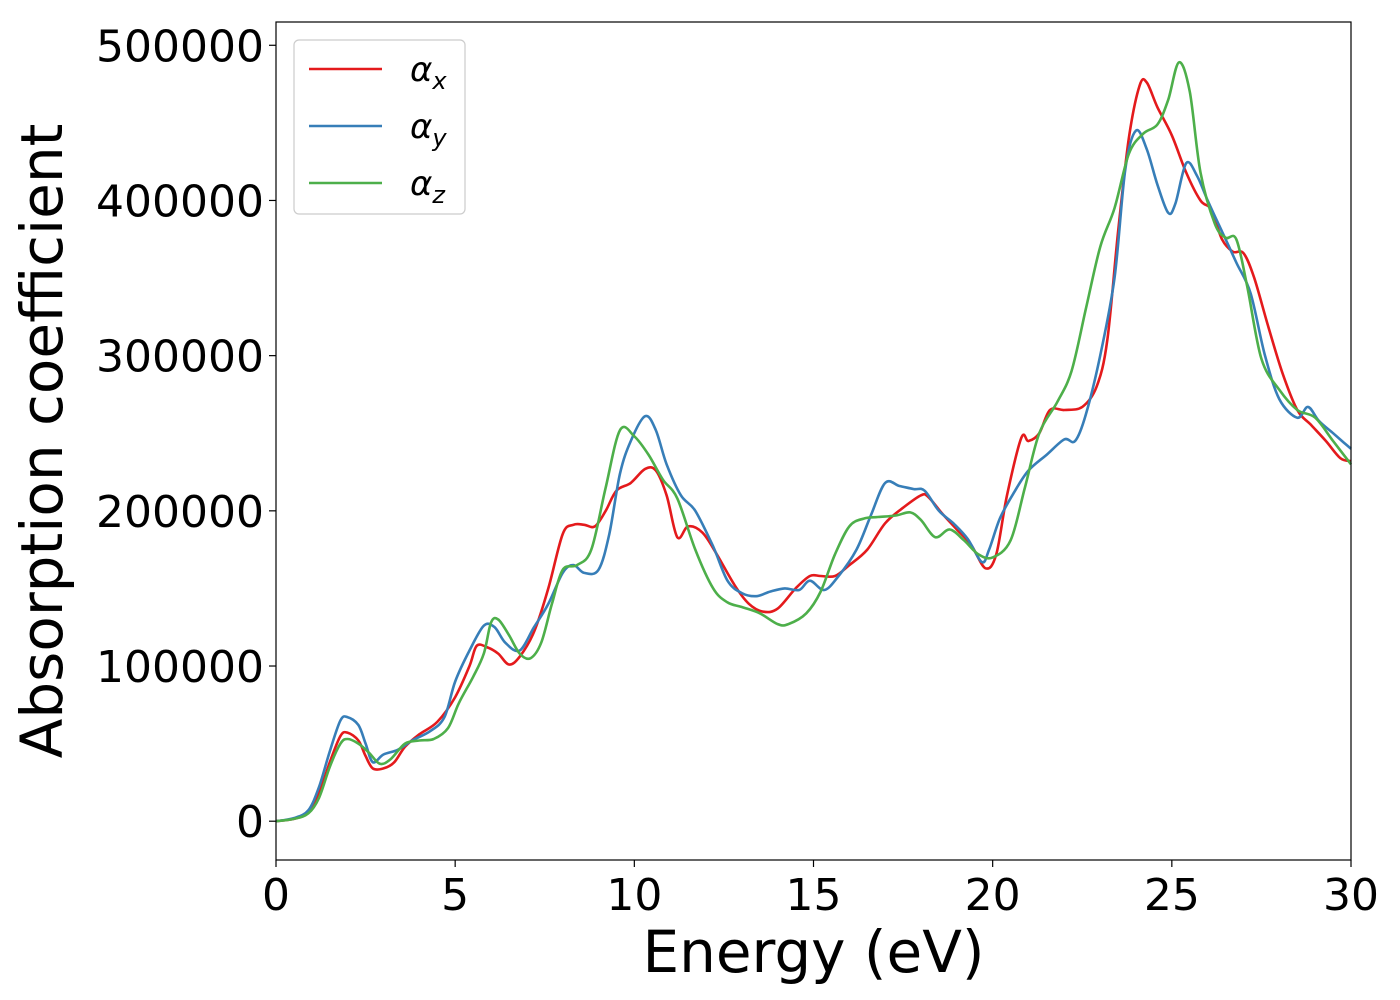  I want to click on y-tick-label: 0, so click(250, 822).